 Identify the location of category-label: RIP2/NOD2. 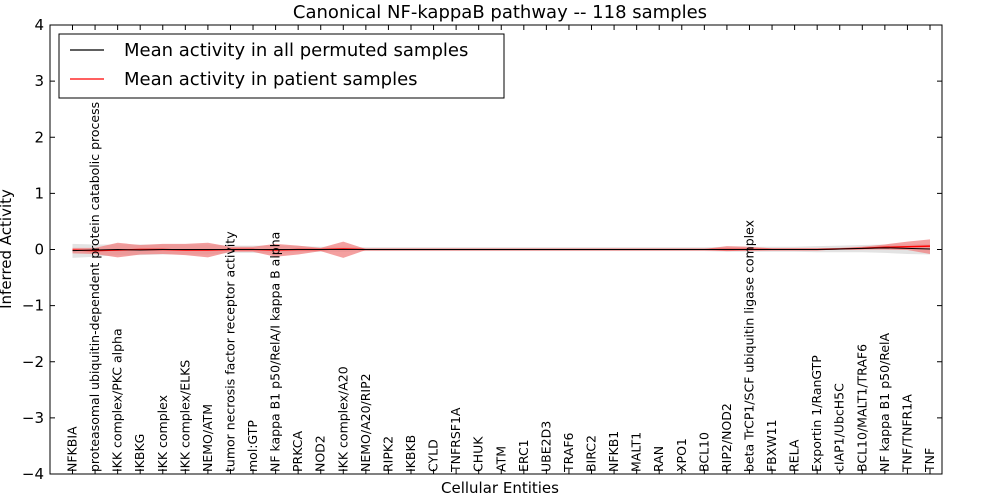
(726, 437).